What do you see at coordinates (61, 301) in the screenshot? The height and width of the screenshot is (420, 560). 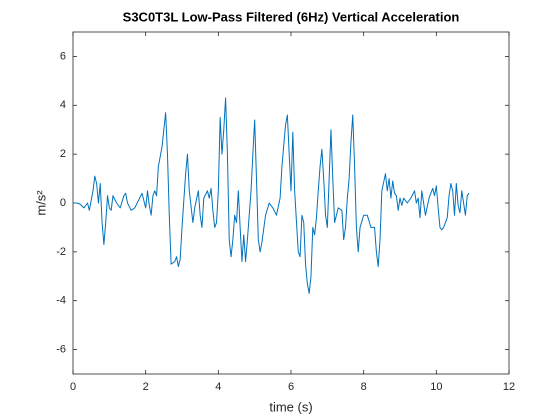 I see `y-tick-label: -4` at bounding box center [61, 301].